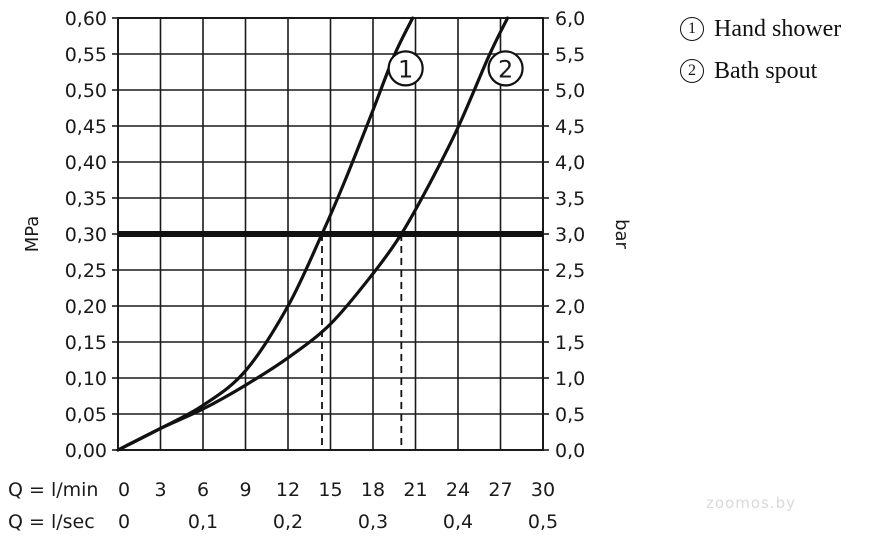  What do you see at coordinates (86, 343) in the screenshot?
I see `y-left-tick-label: 0,15` at bounding box center [86, 343].